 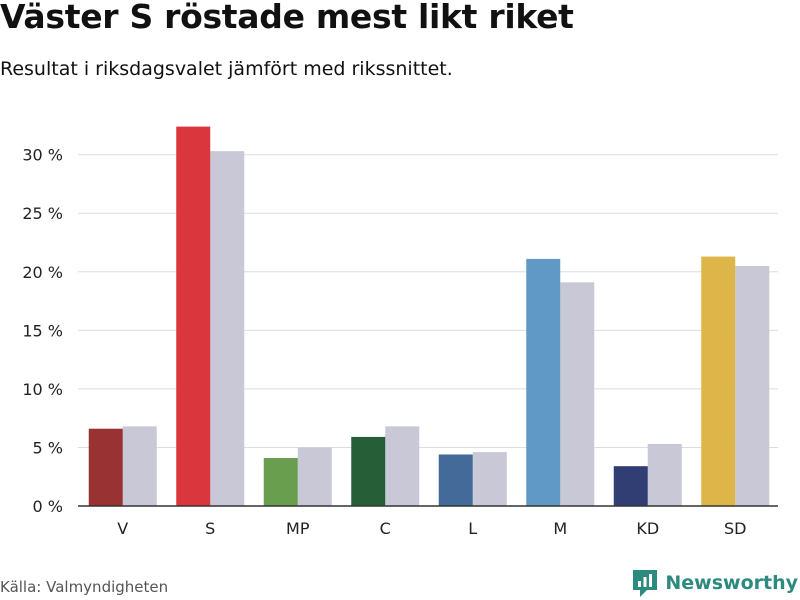 I want to click on y-tick-label: 20 %, so click(x=42, y=272).